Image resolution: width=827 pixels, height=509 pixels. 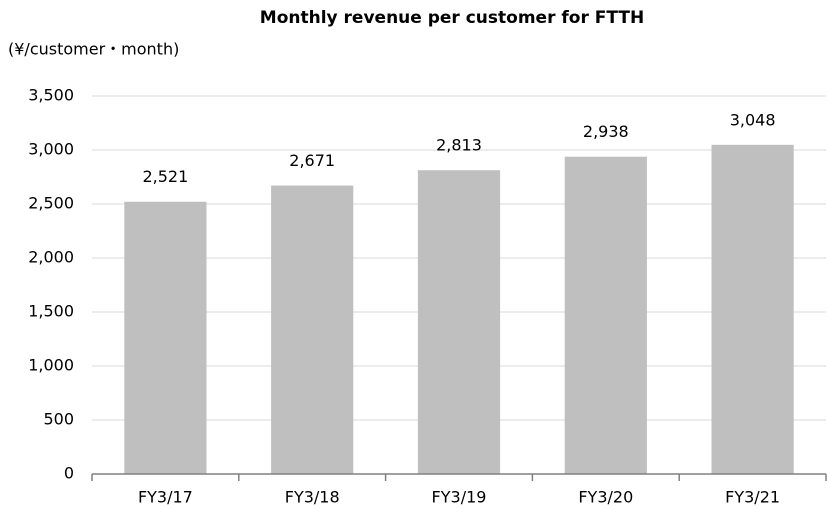 I want to click on y-tick-label: 2,500, so click(x=51, y=203).